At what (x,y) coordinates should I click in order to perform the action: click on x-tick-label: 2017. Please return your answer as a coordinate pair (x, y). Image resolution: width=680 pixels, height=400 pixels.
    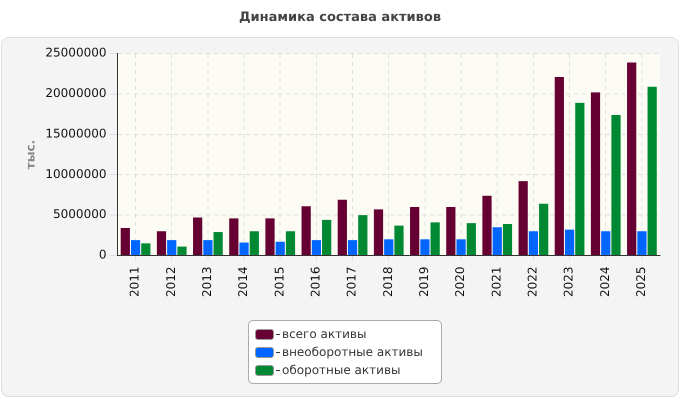
    Looking at the image, I should click on (351, 282).